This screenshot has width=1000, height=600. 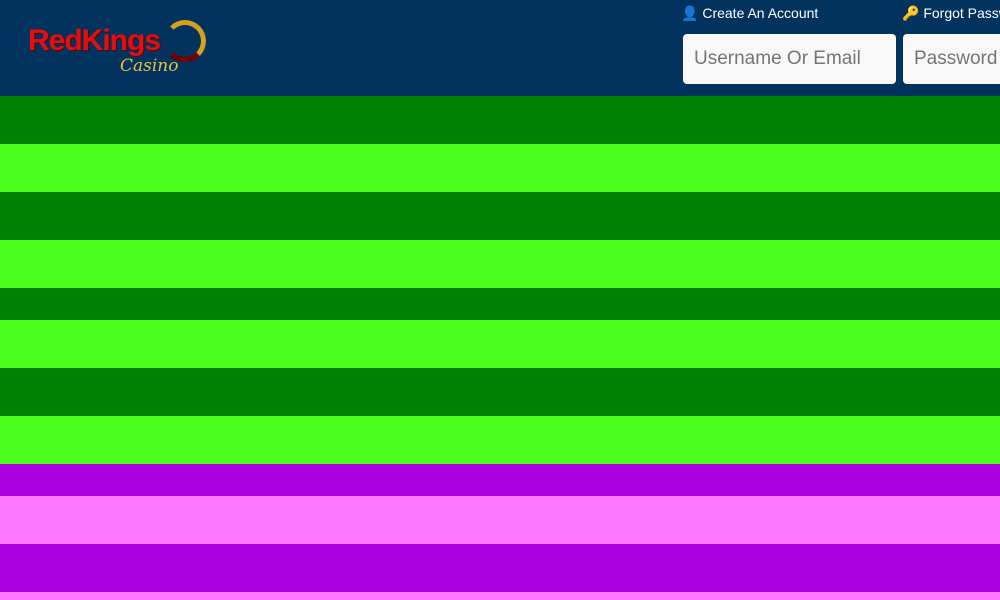 I want to click on logo-subtitle: Casino, so click(x=149, y=66).